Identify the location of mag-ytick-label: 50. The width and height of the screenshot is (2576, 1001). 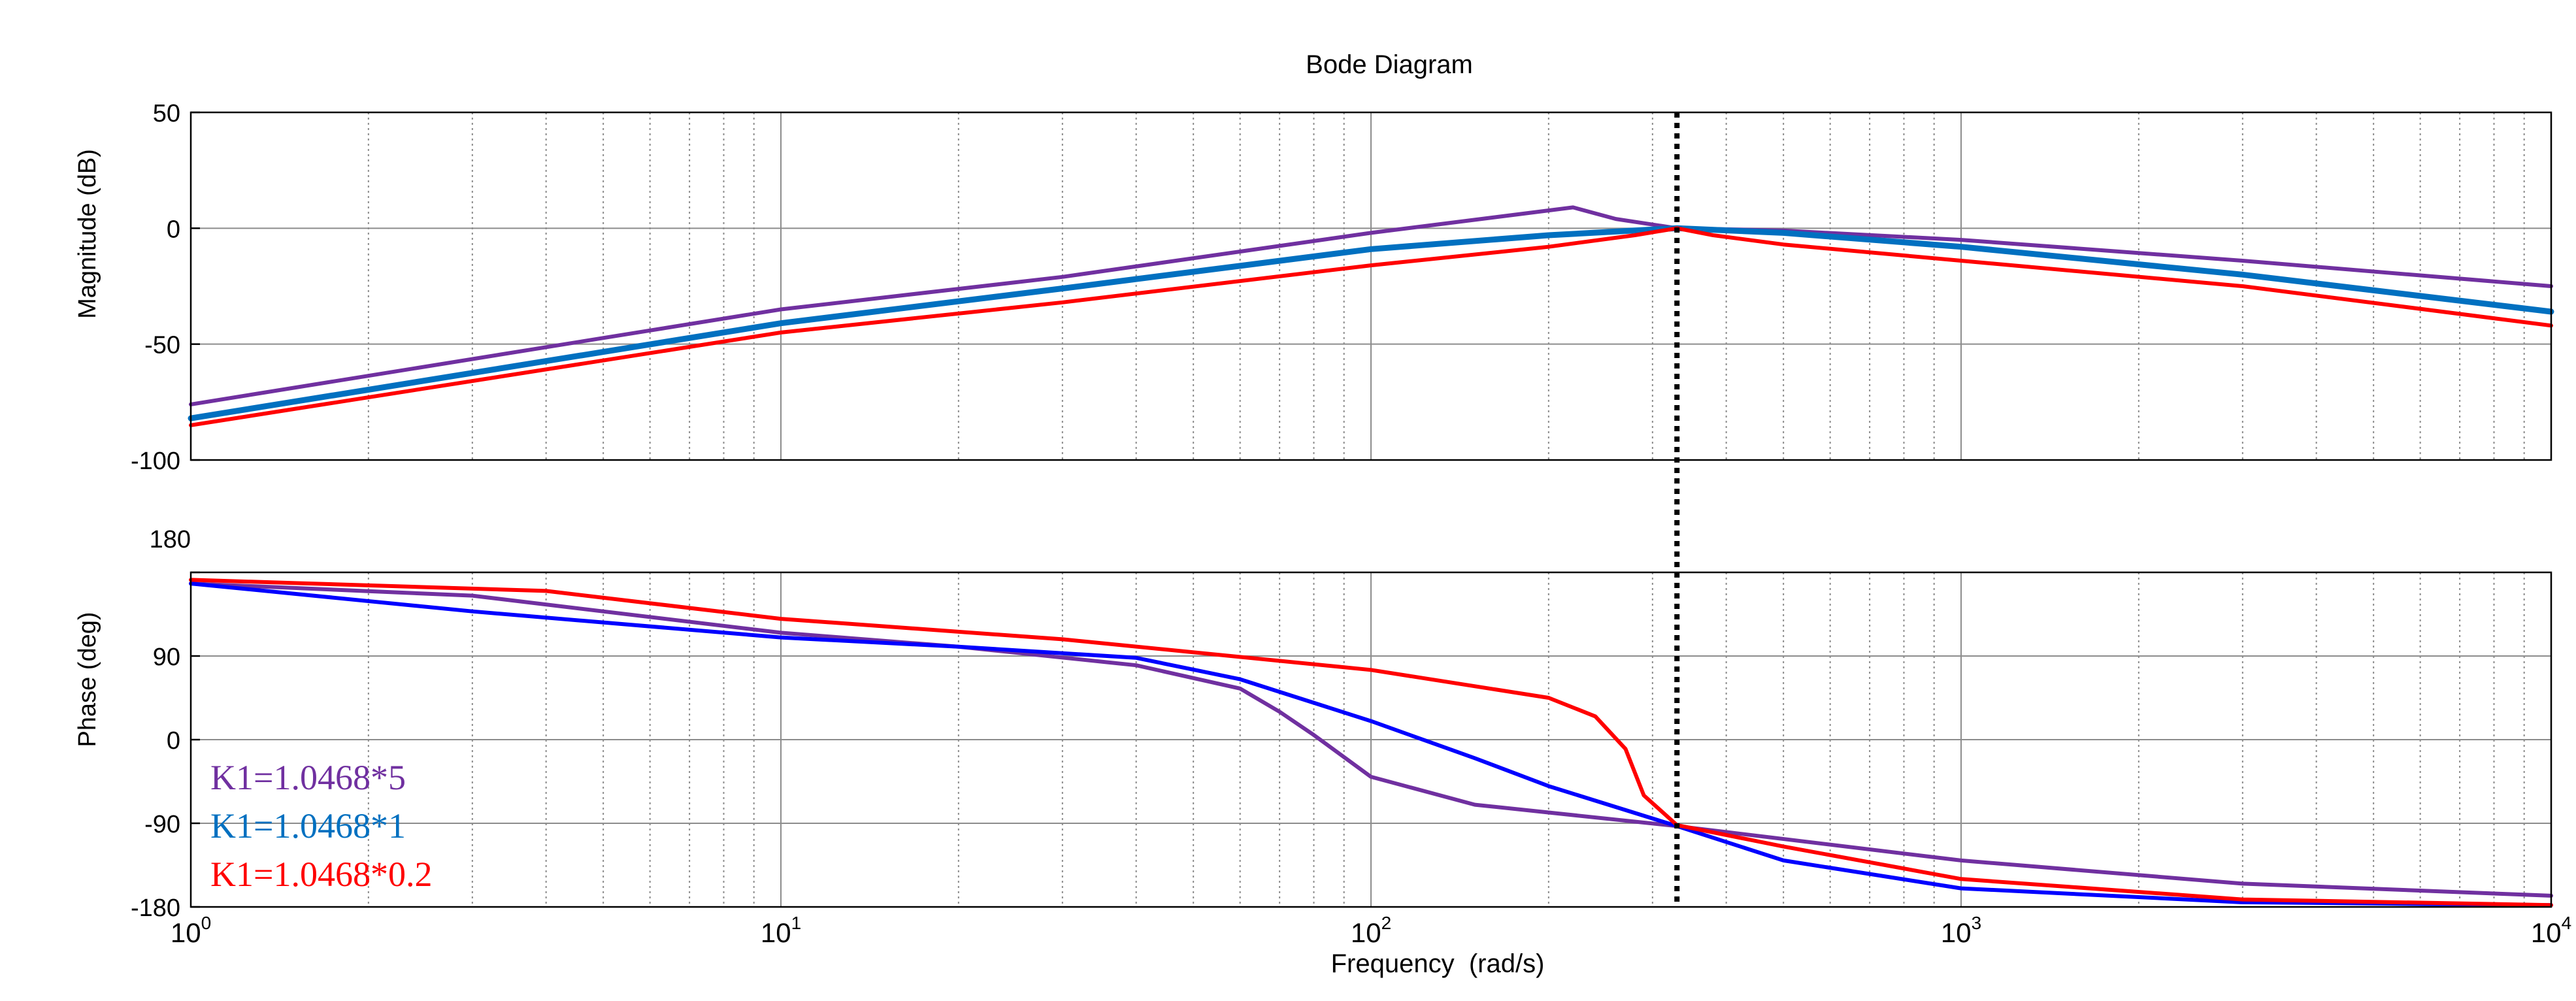
(166, 113).